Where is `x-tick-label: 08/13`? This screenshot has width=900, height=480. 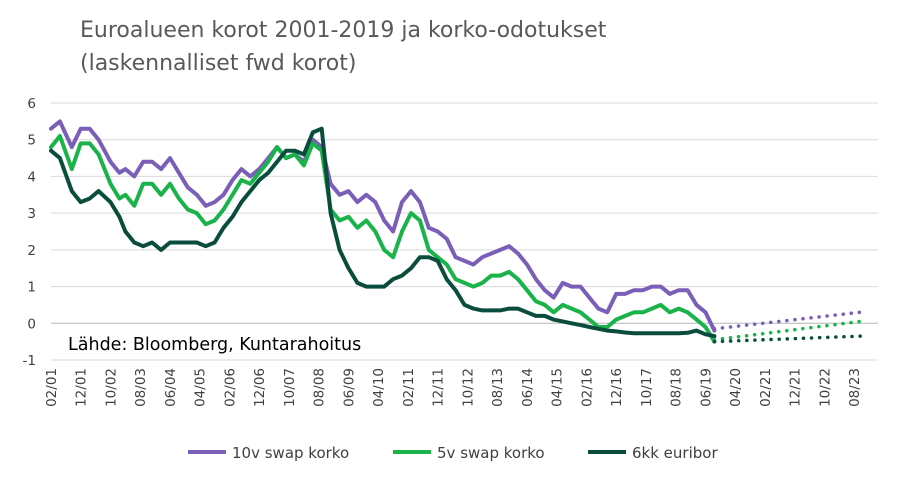 x-tick-label: 08/13 is located at coordinates (498, 387).